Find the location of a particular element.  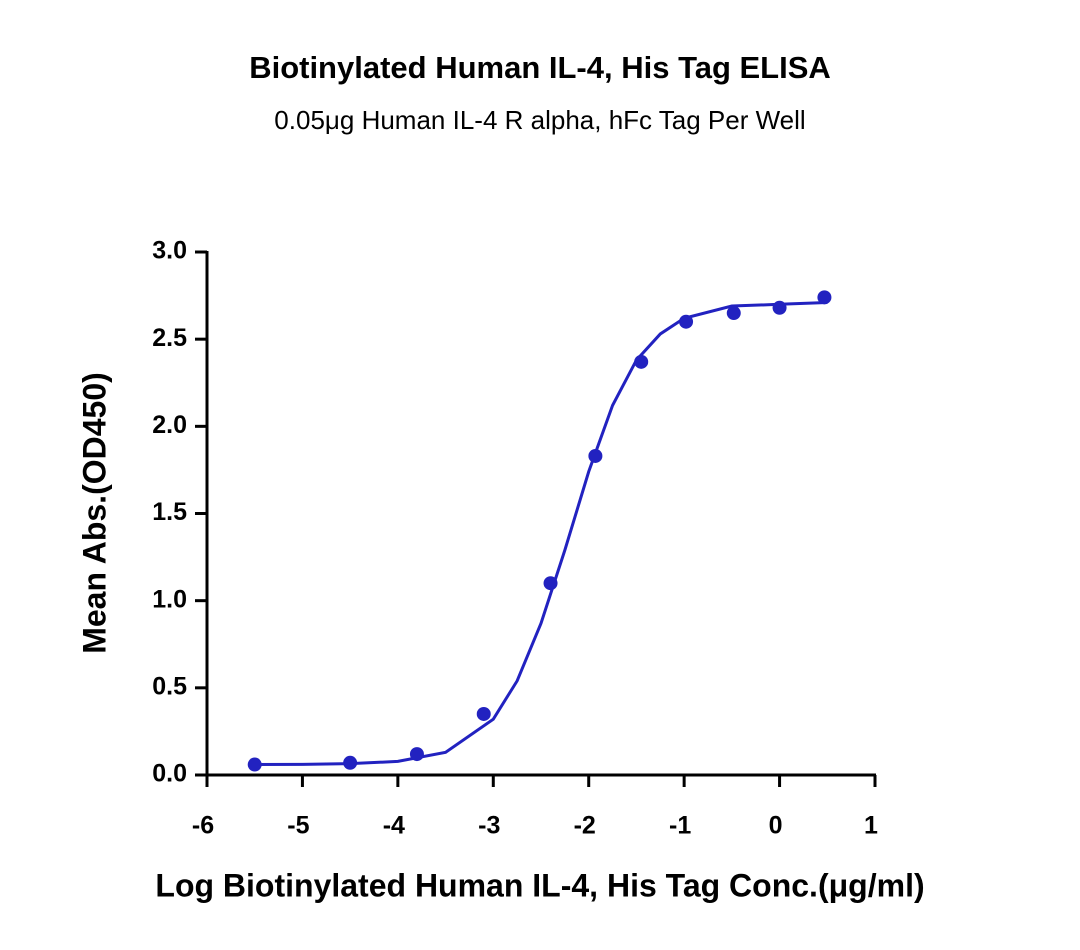

y-tick-label: 3.0 is located at coordinates (169, 251).